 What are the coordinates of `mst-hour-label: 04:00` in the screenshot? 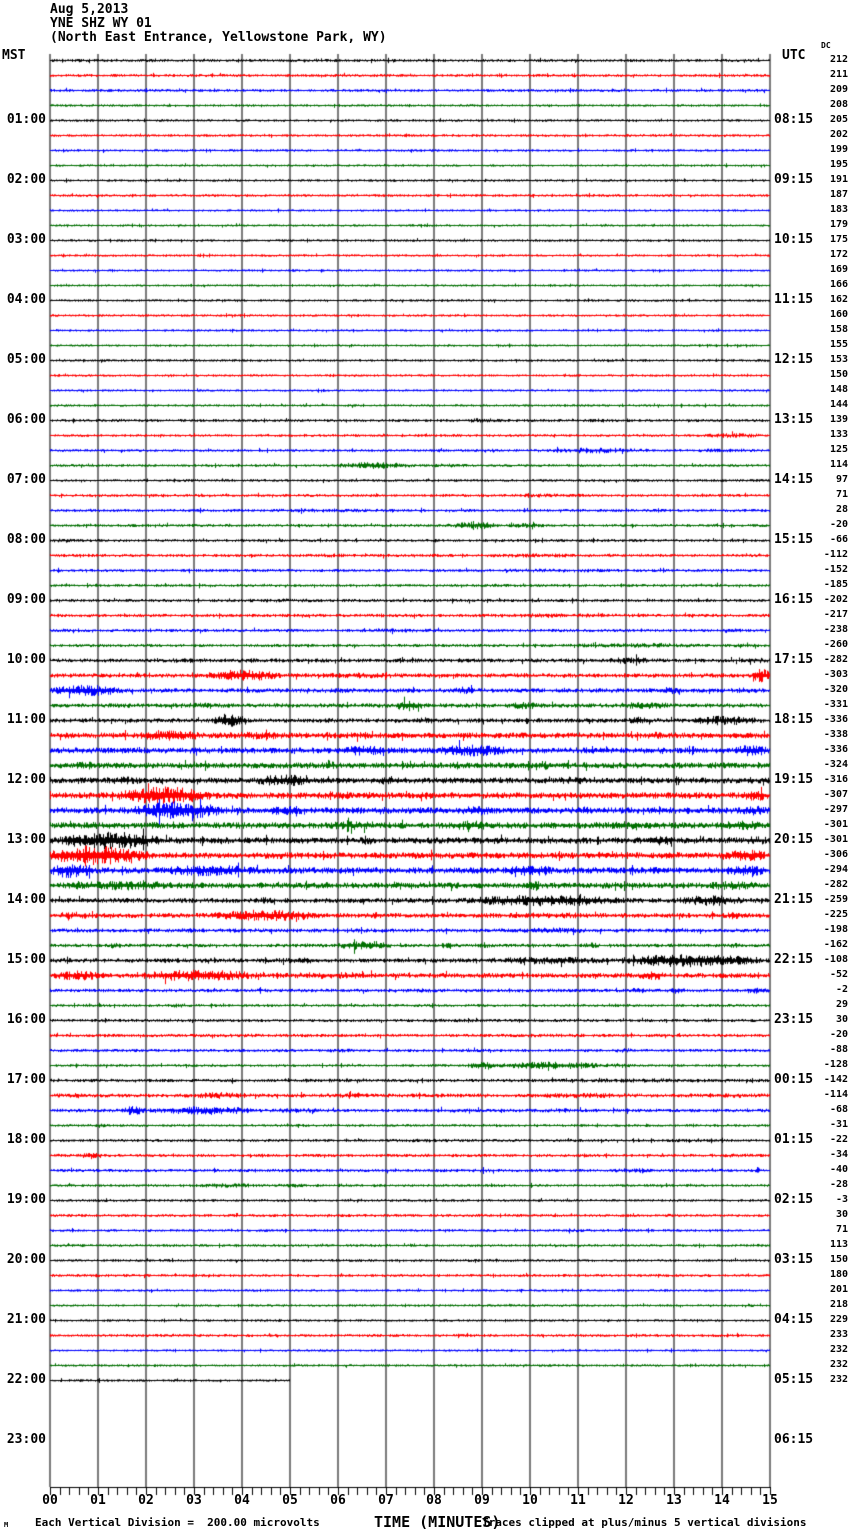 It's located at (26, 299).